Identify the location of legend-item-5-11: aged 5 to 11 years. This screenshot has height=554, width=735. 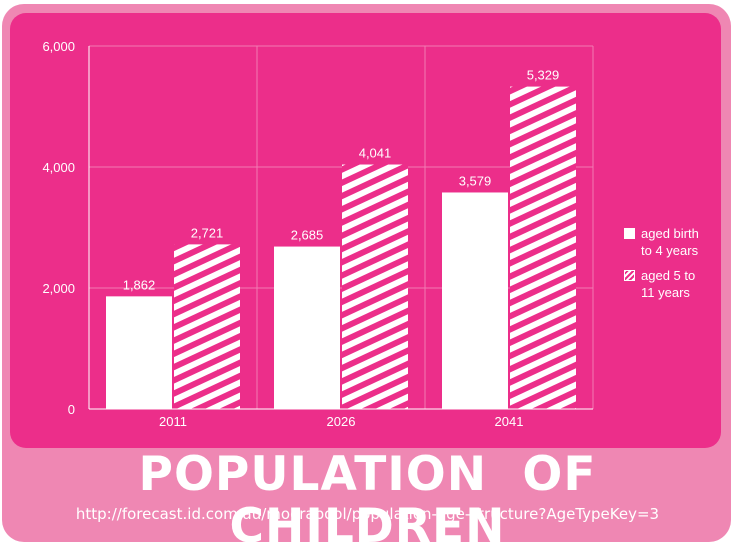
(676, 284).